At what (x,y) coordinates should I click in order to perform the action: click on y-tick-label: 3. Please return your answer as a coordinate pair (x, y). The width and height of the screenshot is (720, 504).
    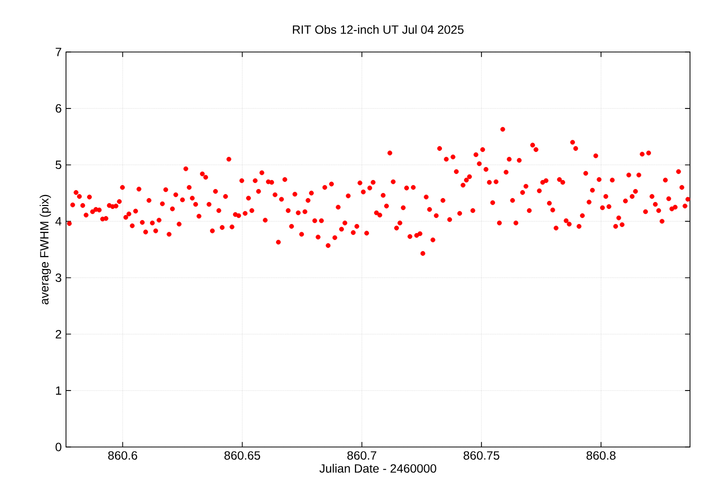
    Looking at the image, I should click on (59, 277).